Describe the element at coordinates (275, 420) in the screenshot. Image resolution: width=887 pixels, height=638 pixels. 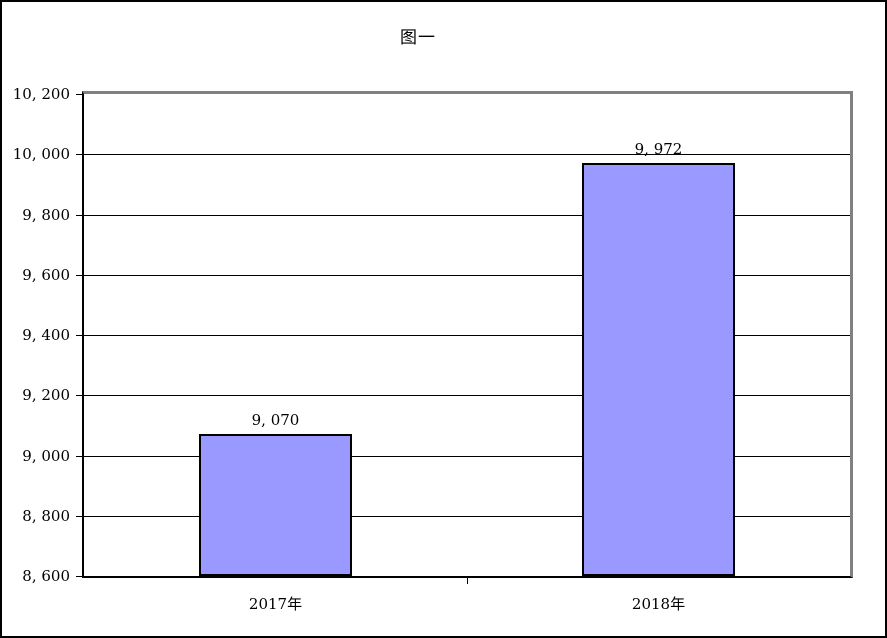
I see `bar-data-label: 9, 070` at that location.